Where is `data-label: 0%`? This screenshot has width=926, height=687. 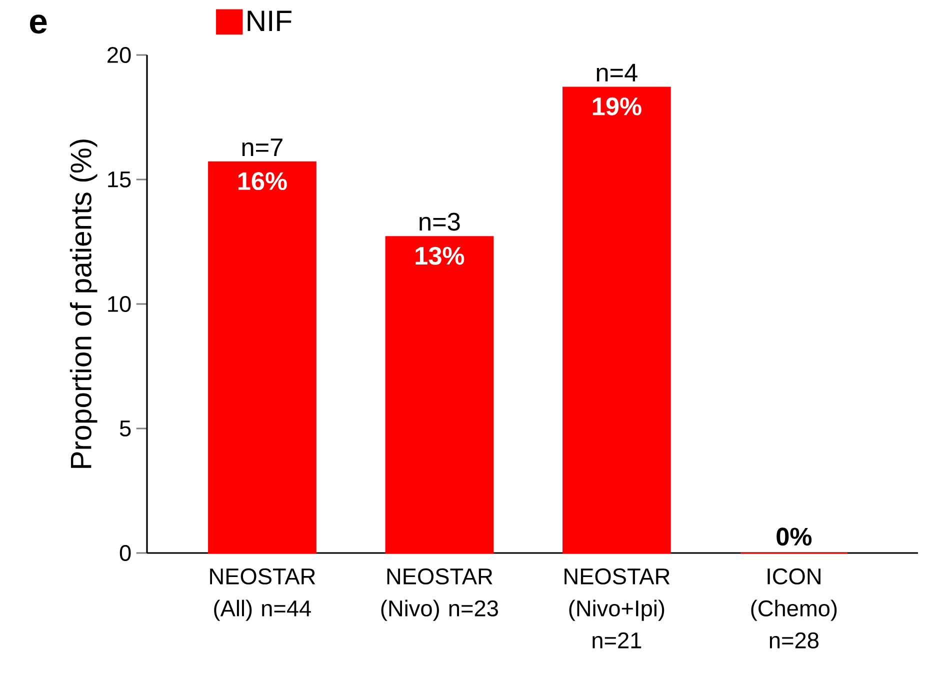 data-label: 0% is located at coordinates (794, 537).